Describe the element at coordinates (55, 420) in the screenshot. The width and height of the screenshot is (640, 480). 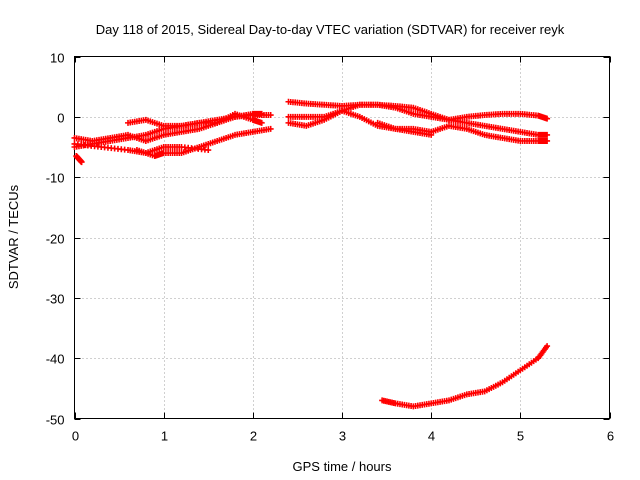
I see `y-tick-label: -50` at that location.